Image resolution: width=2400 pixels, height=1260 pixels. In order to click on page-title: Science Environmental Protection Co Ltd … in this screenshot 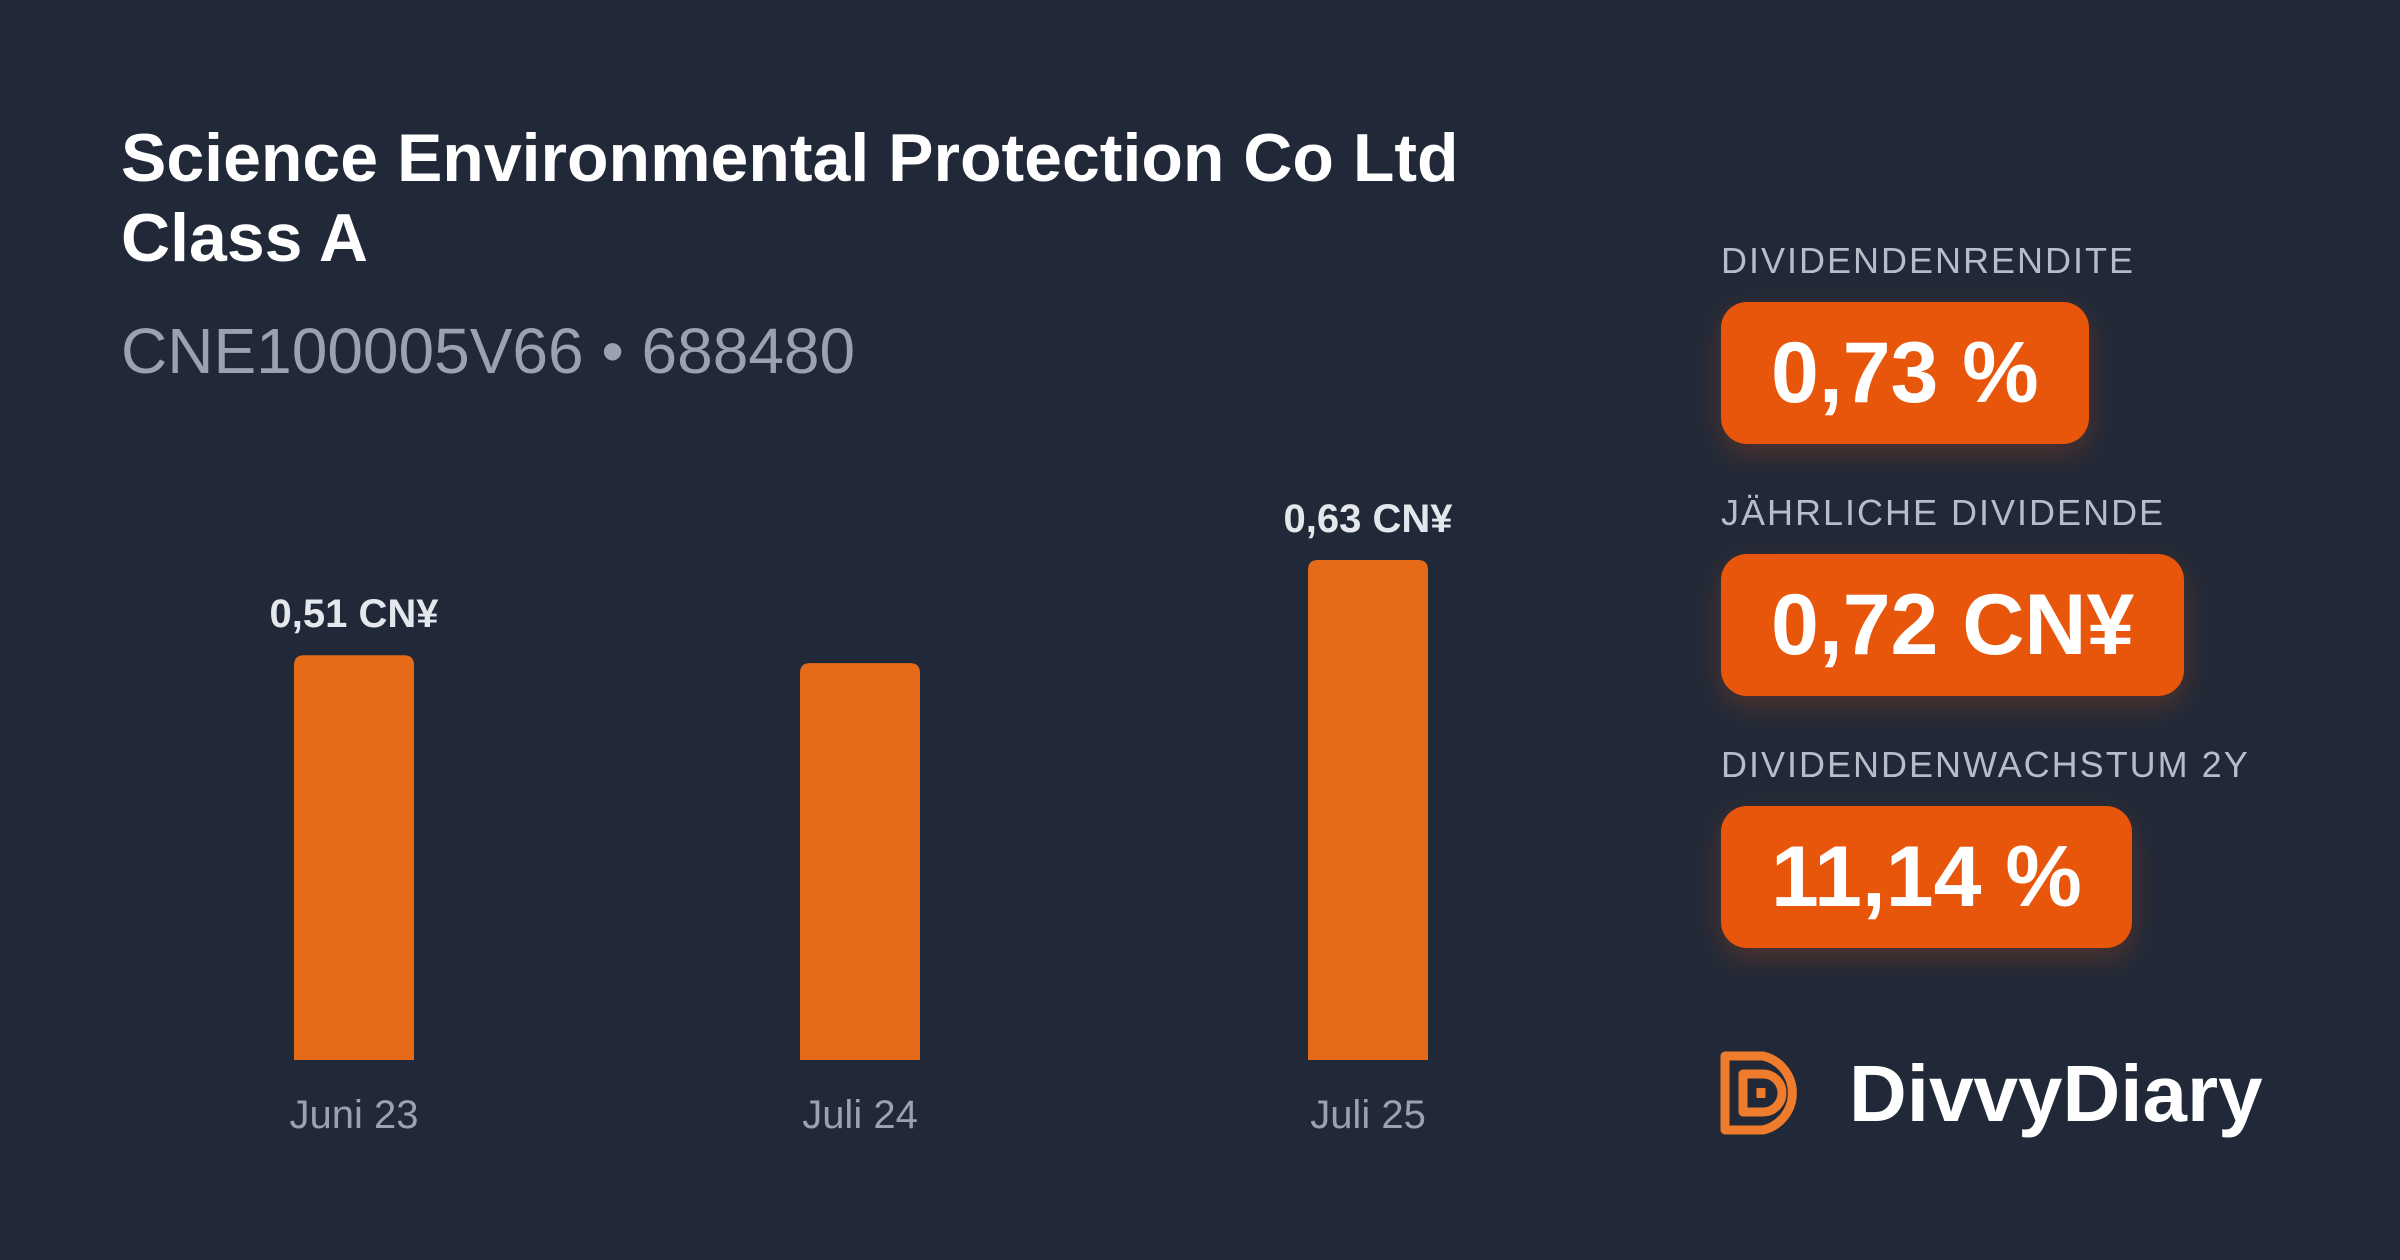, I will do `click(790, 198)`.